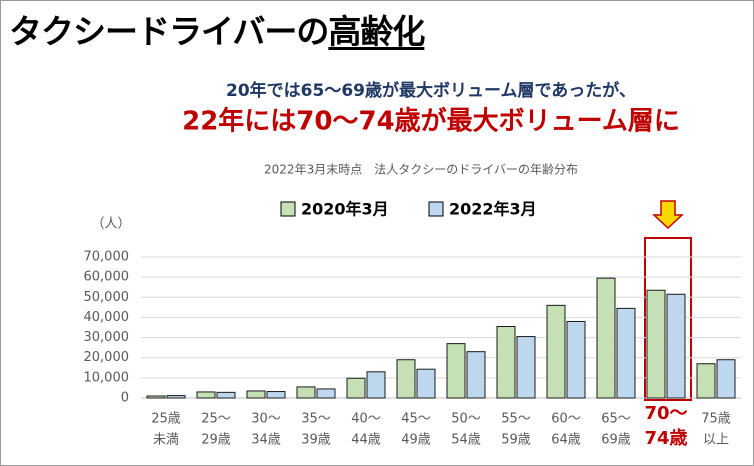 The image size is (754, 466). What do you see at coordinates (125, 398) in the screenshot?
I see `y-tick-label: 0` at bounding box center [125, 398].